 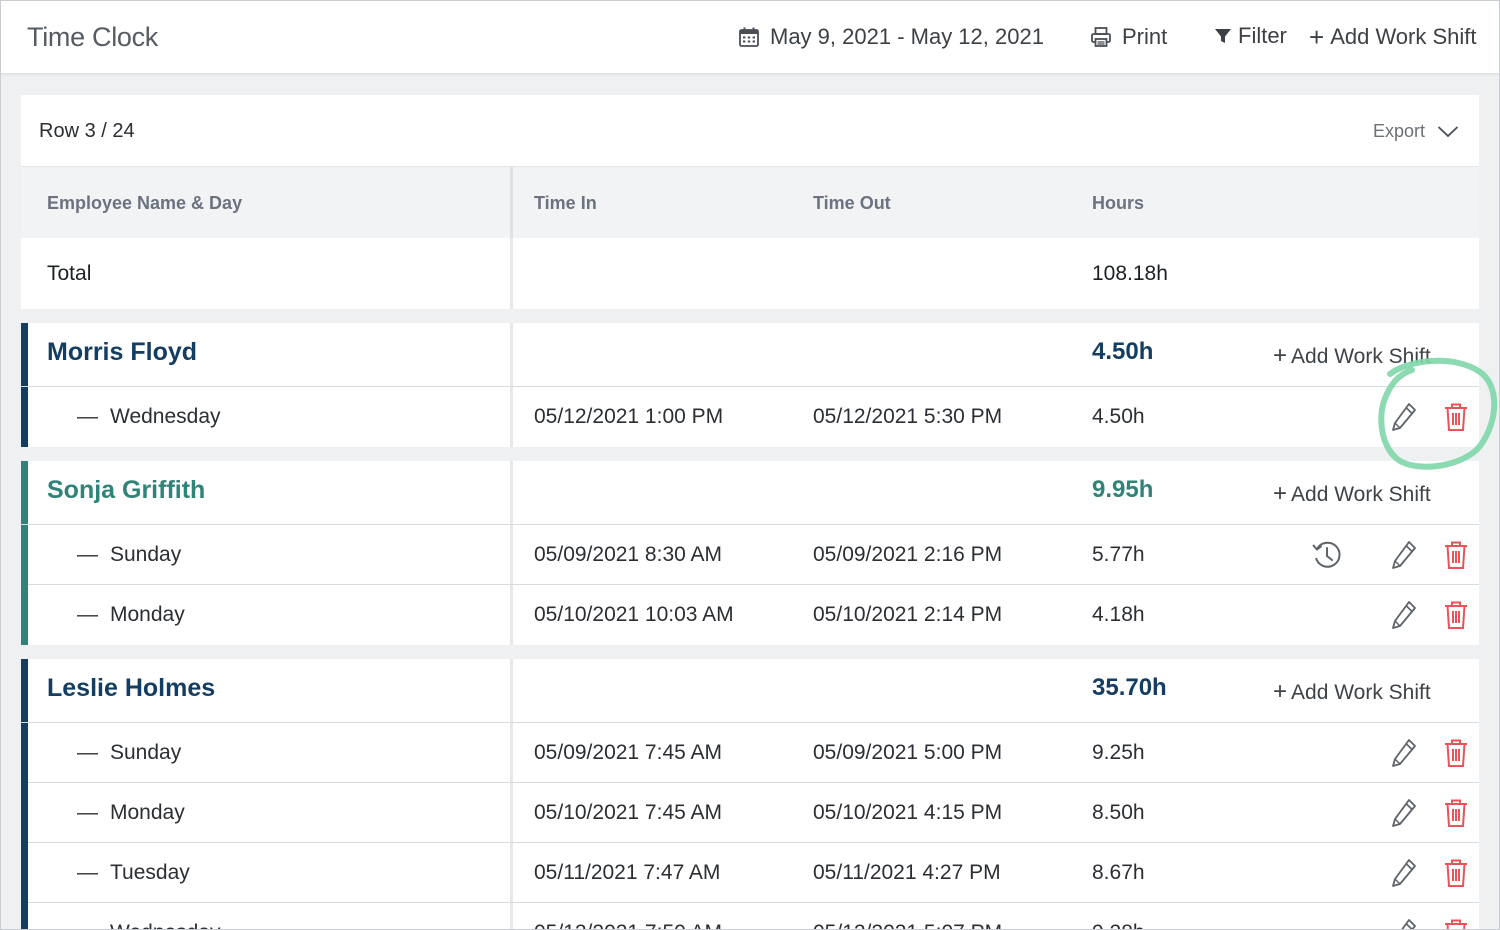 What do you see at coordinates (750, 493) in the screenshot?
I see `employee-header-row: Sonja Griffith 9.95h + Add Work Shift` at bounding box center [750, 493].